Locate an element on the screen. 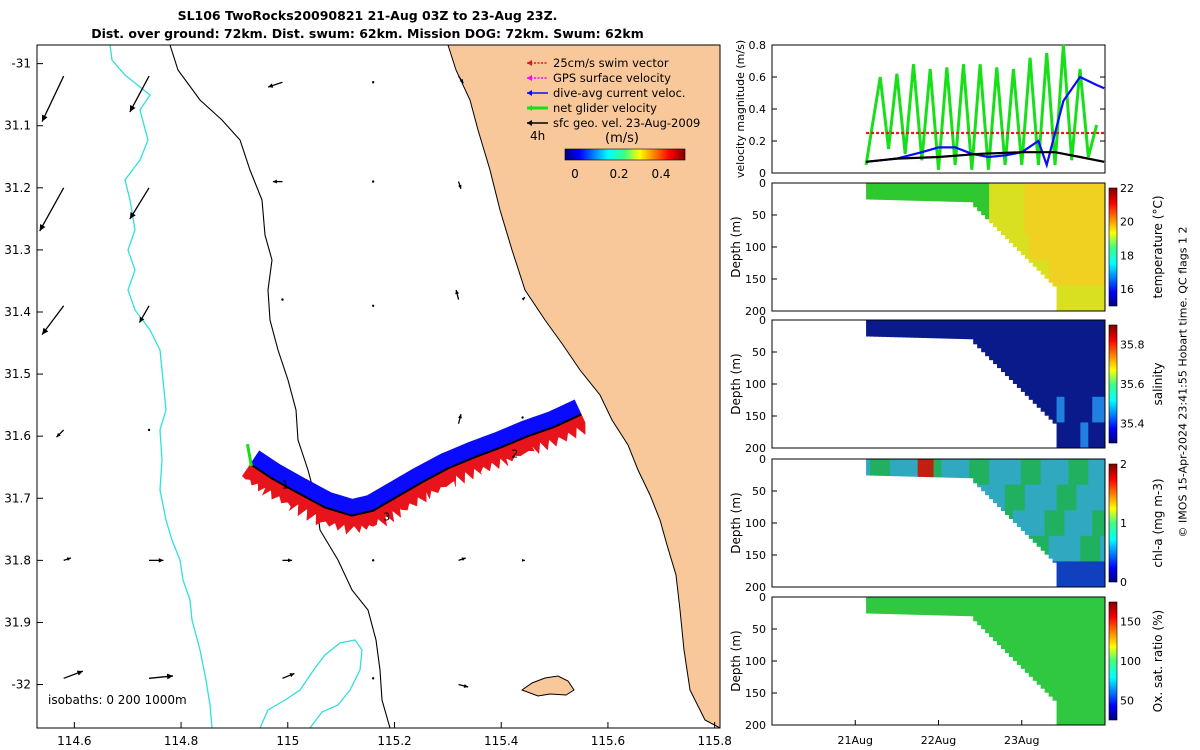 This screenshot has height=750, width=1200. current-velocity-swath is located at coordinates (416, 457).